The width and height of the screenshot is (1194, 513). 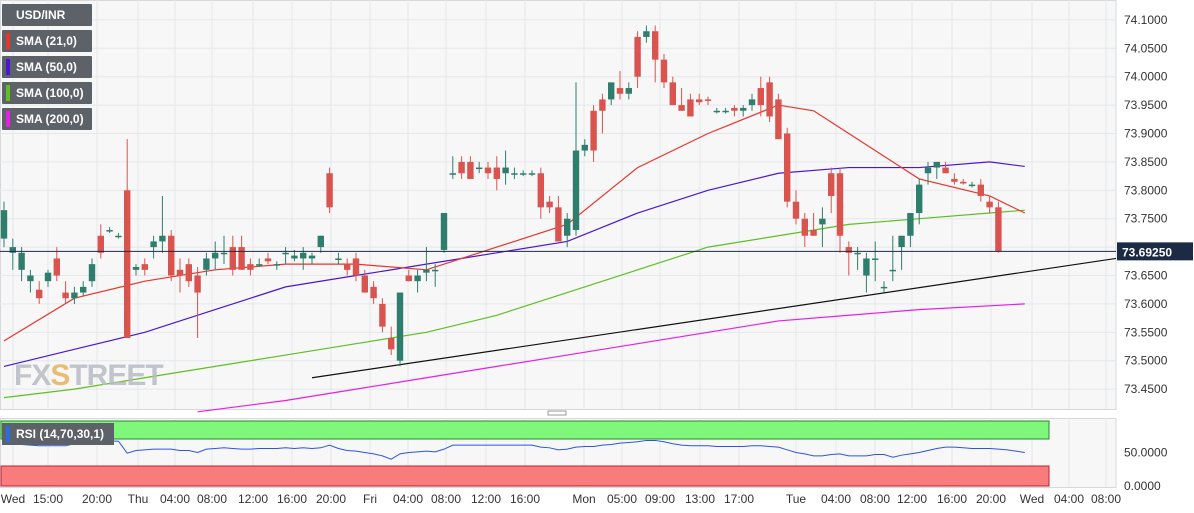 I want to click on x-tick-label: 15:00, so click(x=48, y=499).